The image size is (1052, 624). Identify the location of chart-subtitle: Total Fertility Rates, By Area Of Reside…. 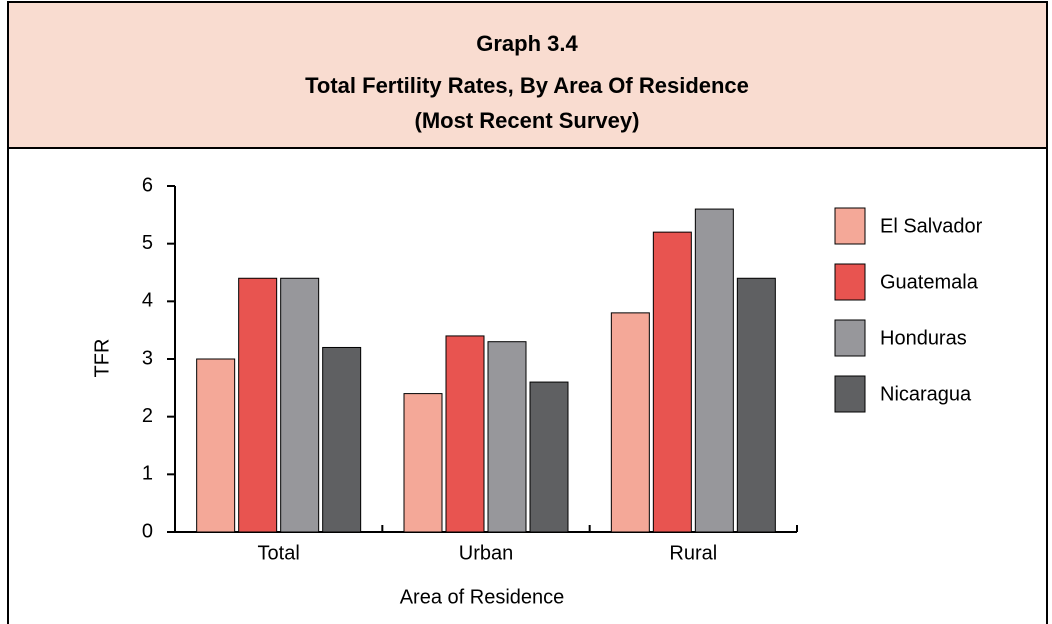
(527, 85).